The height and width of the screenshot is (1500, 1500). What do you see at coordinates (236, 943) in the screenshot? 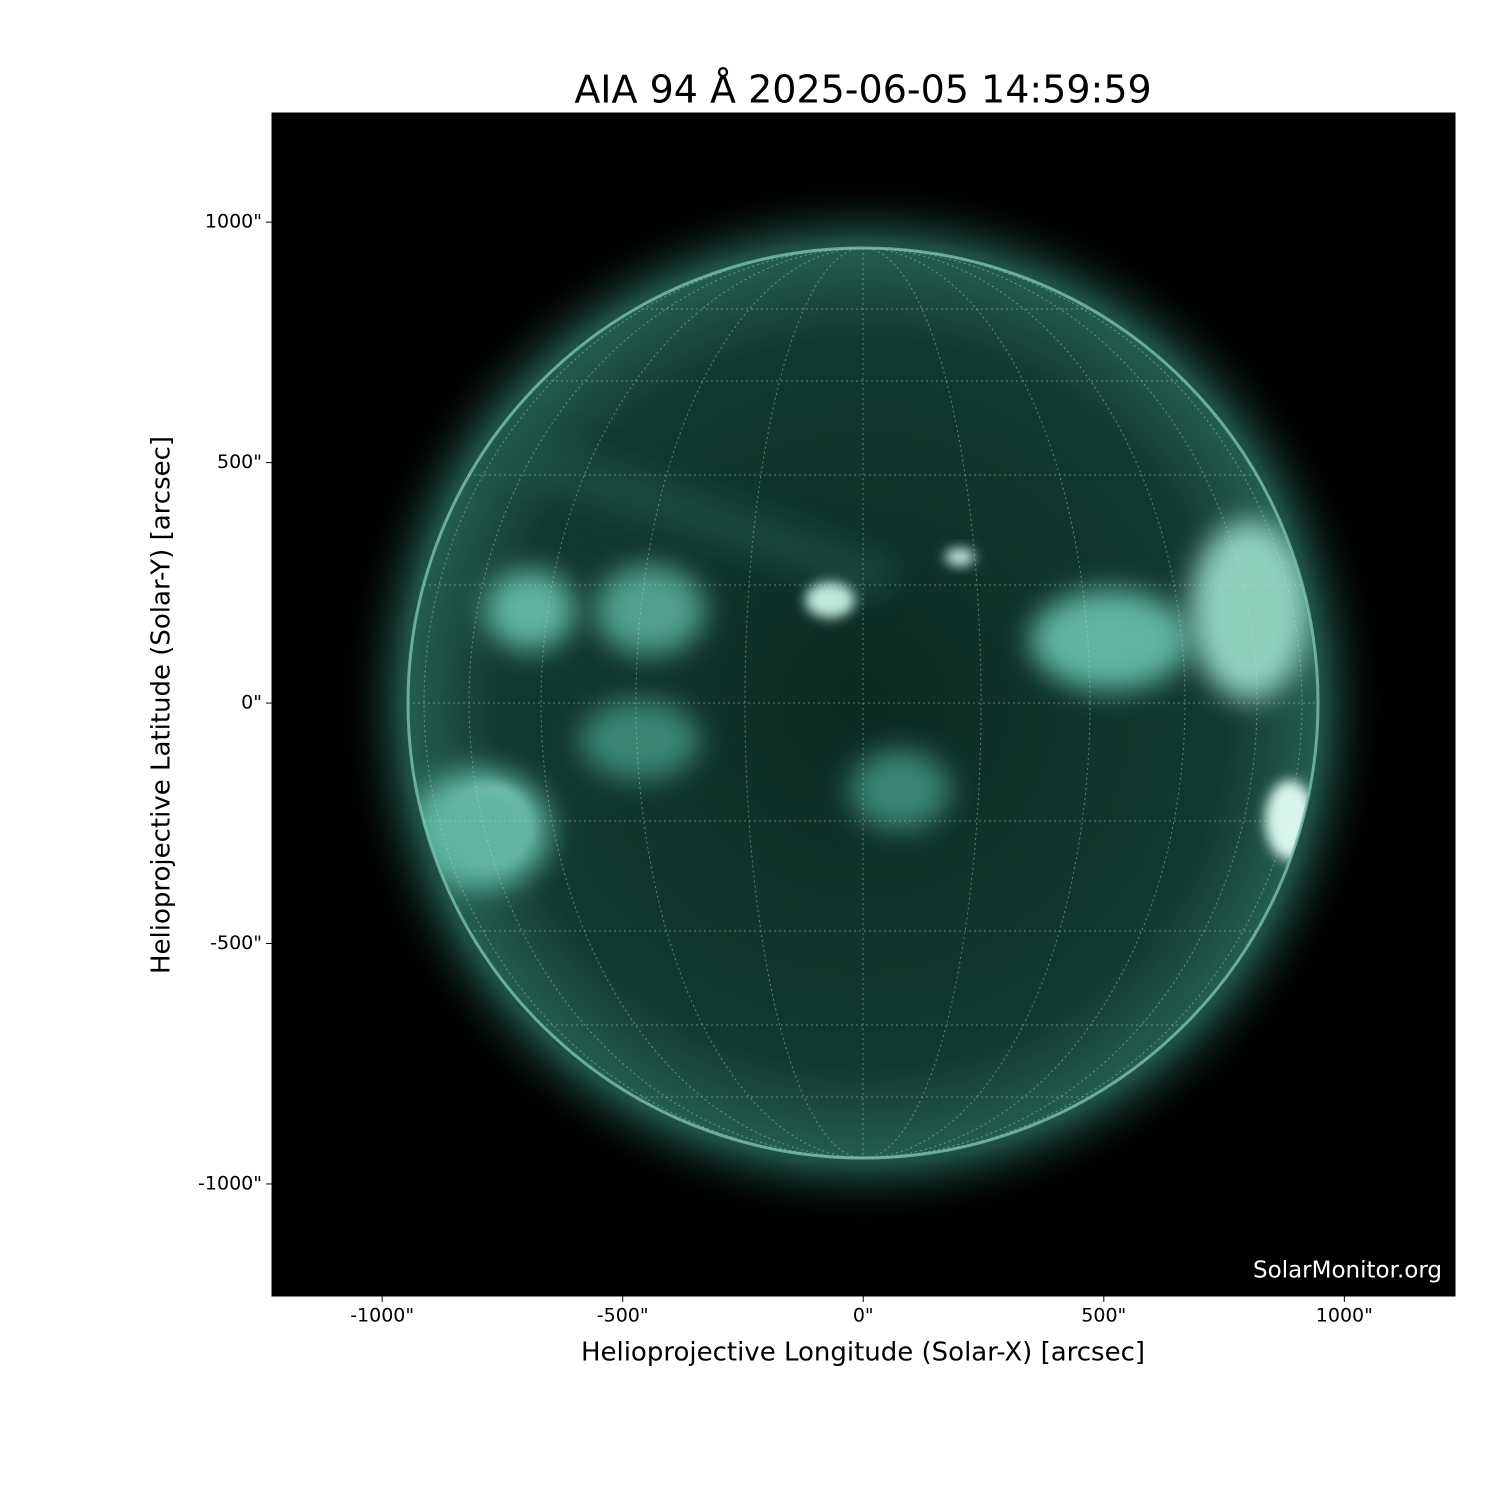
I see `y-tick-label: -500"` at bounding box center [236, 943].